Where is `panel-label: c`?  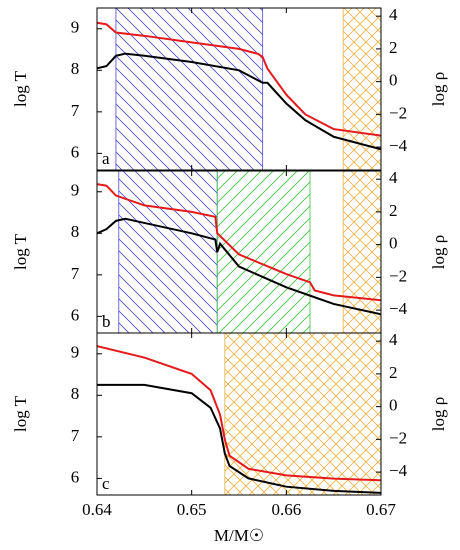
panel-label: c is located at coordinates (106, 483).